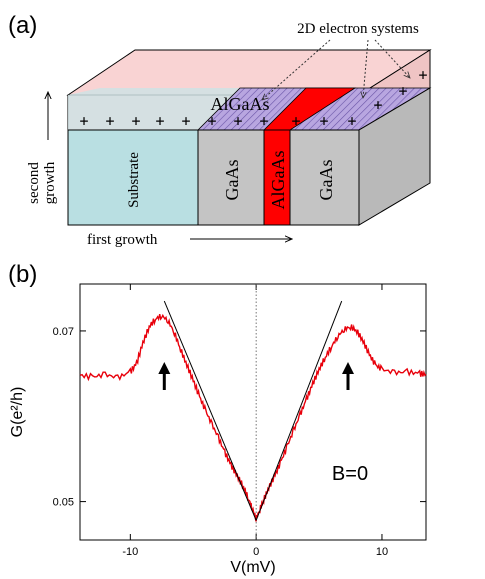 This screenshot has width=485, height=579. Describe the element at coordinates (394, 156) in the screenshot. I see `right-side-face` at that location.